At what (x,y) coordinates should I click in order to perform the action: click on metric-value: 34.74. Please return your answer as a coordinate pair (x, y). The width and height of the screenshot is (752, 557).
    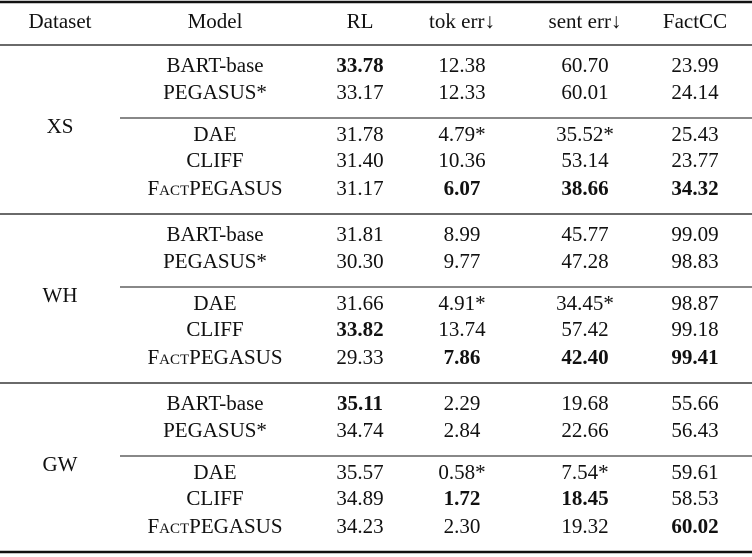
    Looking at the image, I should click on (360, 430).